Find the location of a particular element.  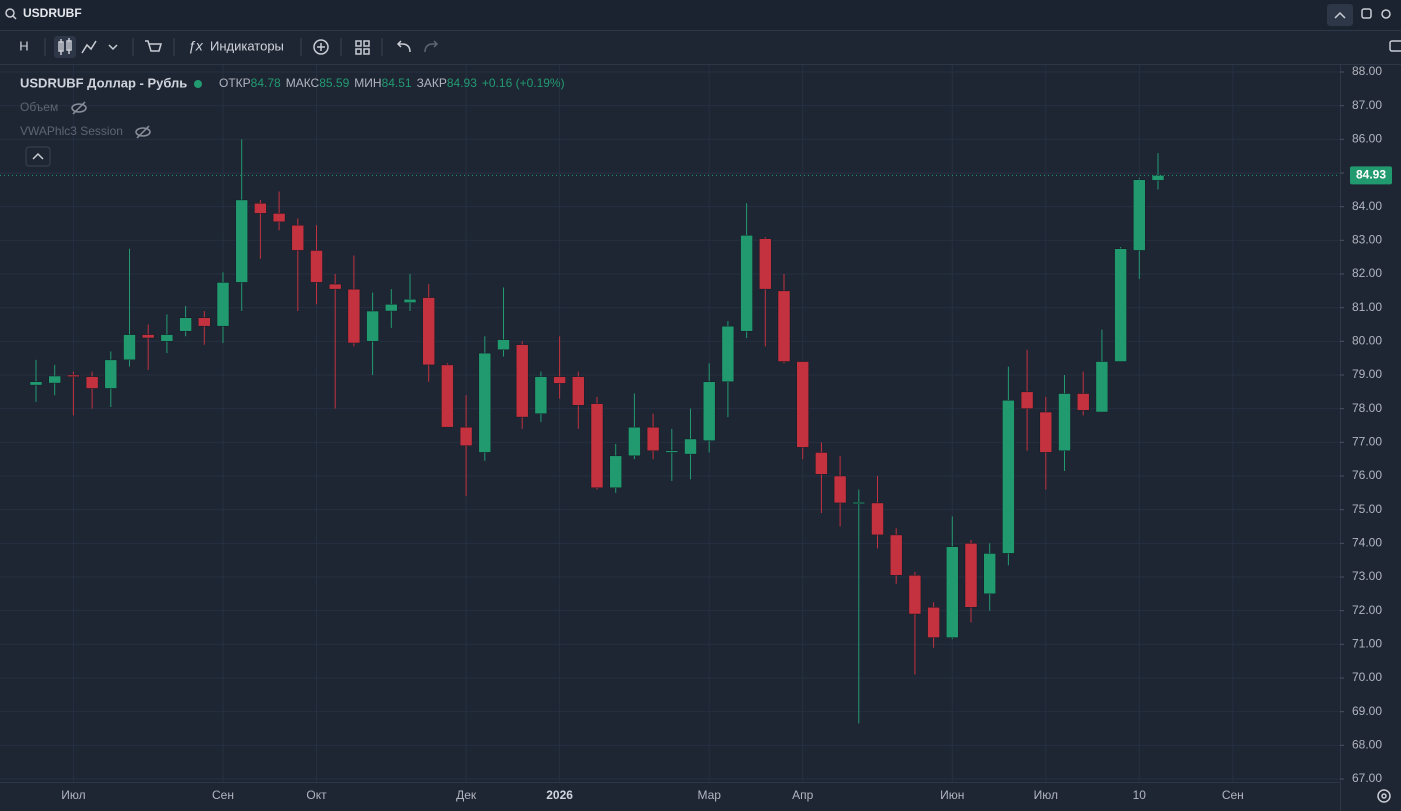

collapse-legend-icon is located at coordinates (38, 156).